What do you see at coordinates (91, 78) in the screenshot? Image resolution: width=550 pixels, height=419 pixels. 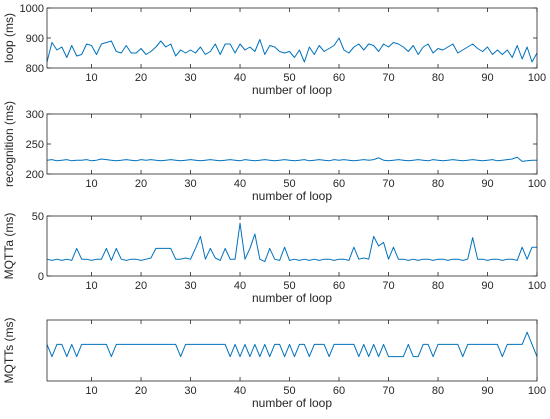 I see `x-tick-label: 10` at bounding box center [91, 78].